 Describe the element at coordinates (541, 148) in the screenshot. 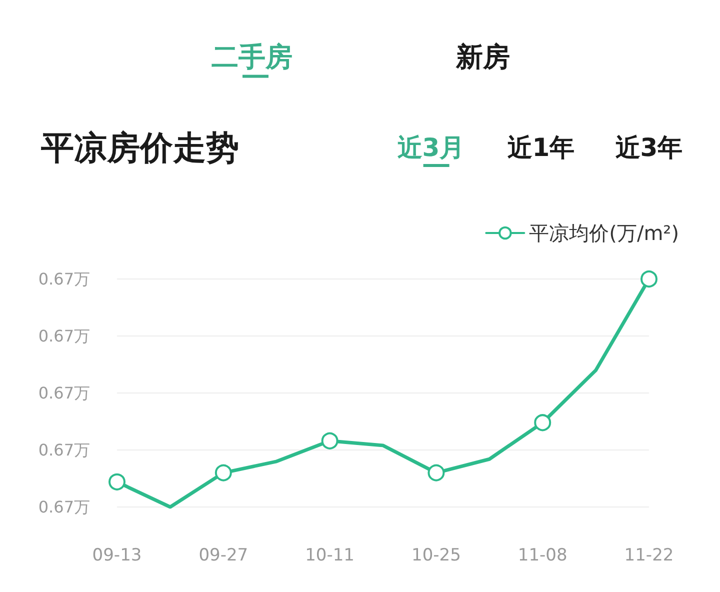

I see `text: 近1年` at that location.